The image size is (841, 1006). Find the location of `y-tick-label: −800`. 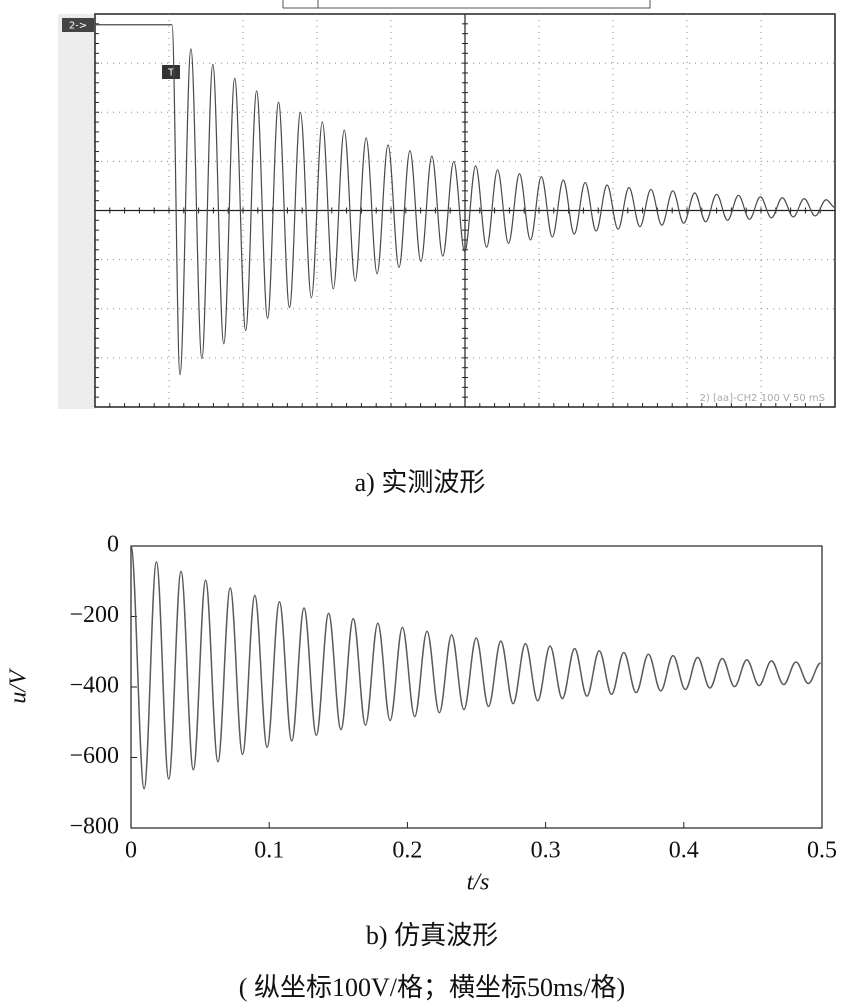

y-tick-label: −800 is located at coordinates (94, 827).